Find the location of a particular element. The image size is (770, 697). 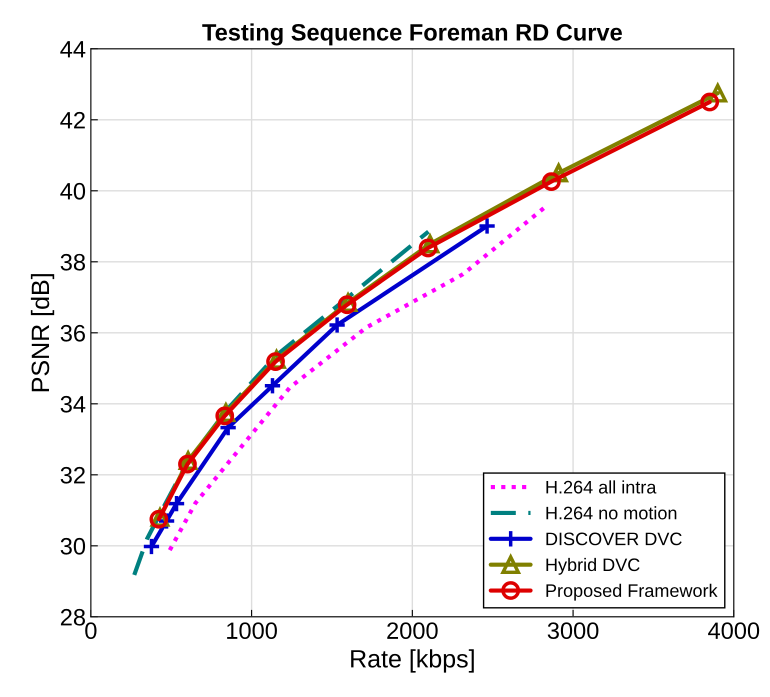

y-tick-label: 28 is located at coordinates (72, 617).